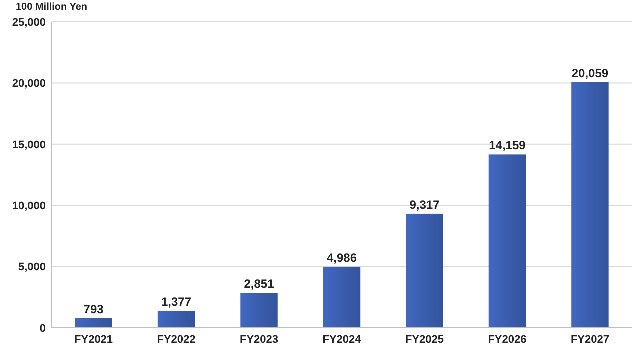  Describe the element at coordinates (29, 145) in the screenshot. I see `y-tick-label: 15,000` at that location.